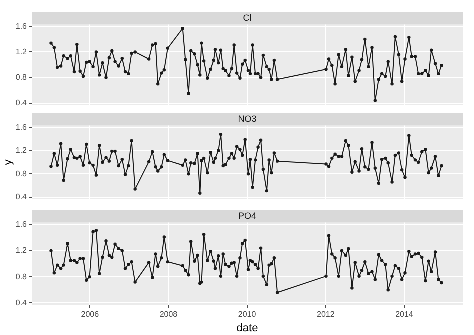 The height and width of the screenshot is (335, 474). What do you see at coordinates (247, 315) in the screenshot?
I see `x-tick-label: 2010` at bounding box center [247, 315].